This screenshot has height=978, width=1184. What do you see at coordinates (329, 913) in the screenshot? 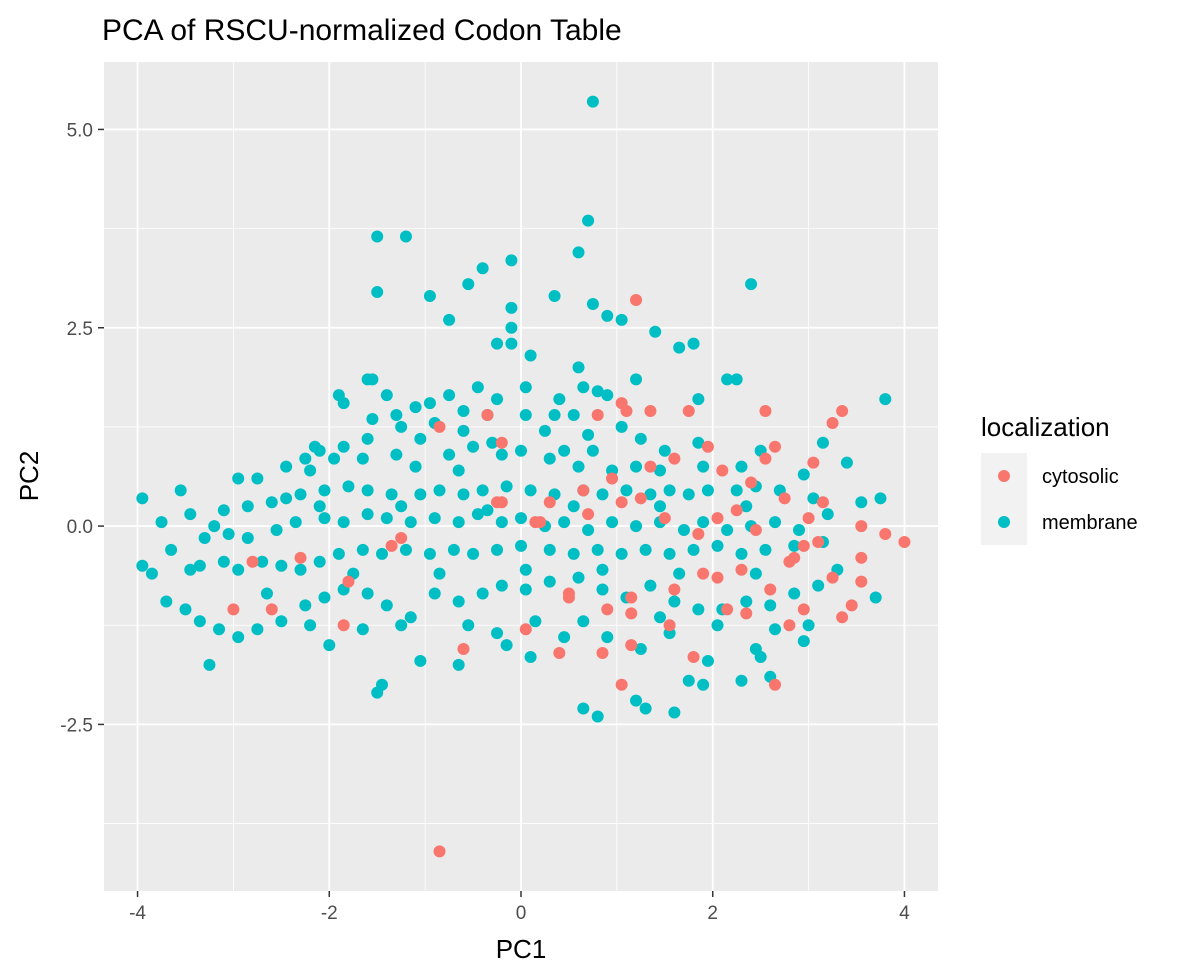
I see `x-tick-label: -2` at bounding box center [329, 913].